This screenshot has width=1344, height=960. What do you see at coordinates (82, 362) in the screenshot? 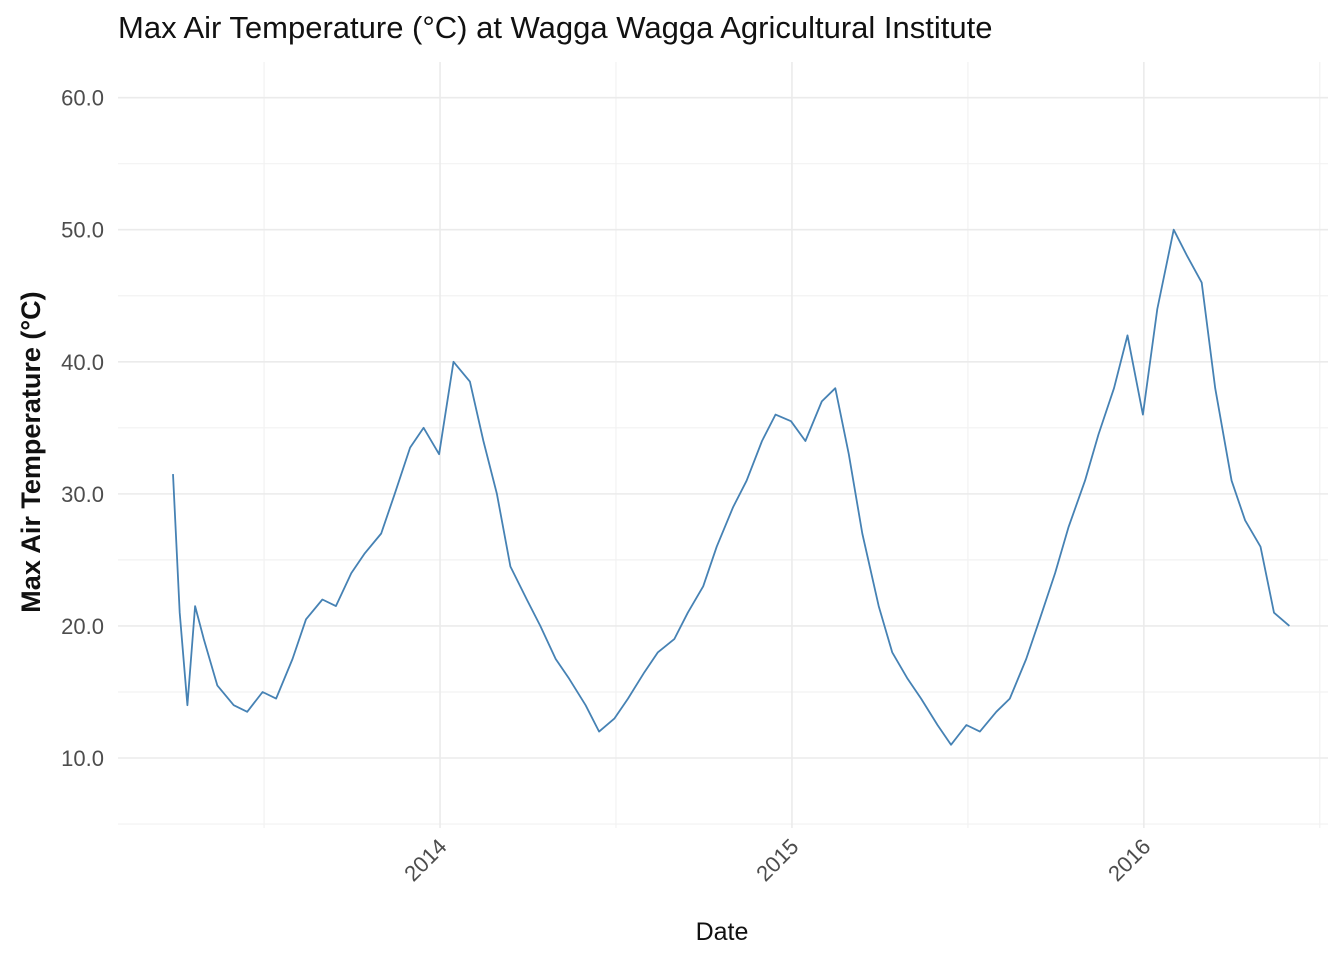
I see `y-tick-label: 40.0` at bounding box center [82, 362].